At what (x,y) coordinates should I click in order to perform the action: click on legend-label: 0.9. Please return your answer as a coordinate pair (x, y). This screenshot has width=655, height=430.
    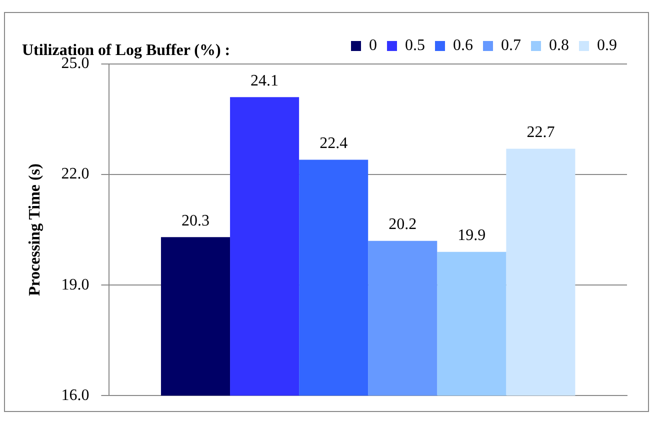
    Looking at the image, I should click on (607, 45).